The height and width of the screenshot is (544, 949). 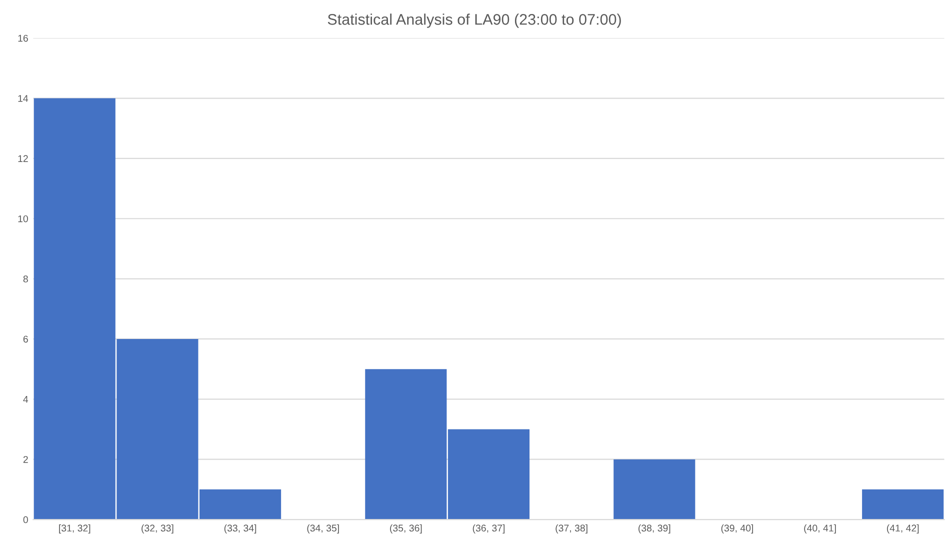 What do you see at coordinates (25, 279) in the screenshot?
I see `y-tick-label: 8` at bounding box center [25, 279].